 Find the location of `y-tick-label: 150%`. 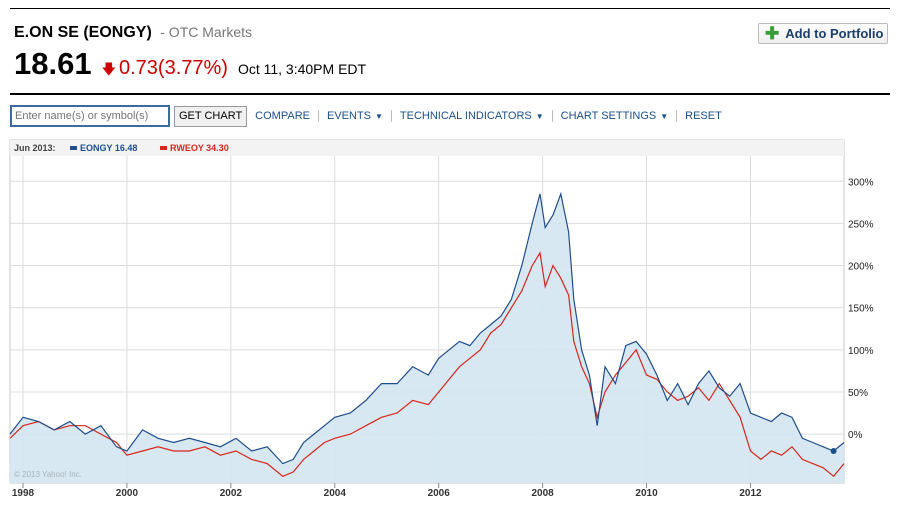

y-tick-label: 150% is located at coordinates (861, 309).